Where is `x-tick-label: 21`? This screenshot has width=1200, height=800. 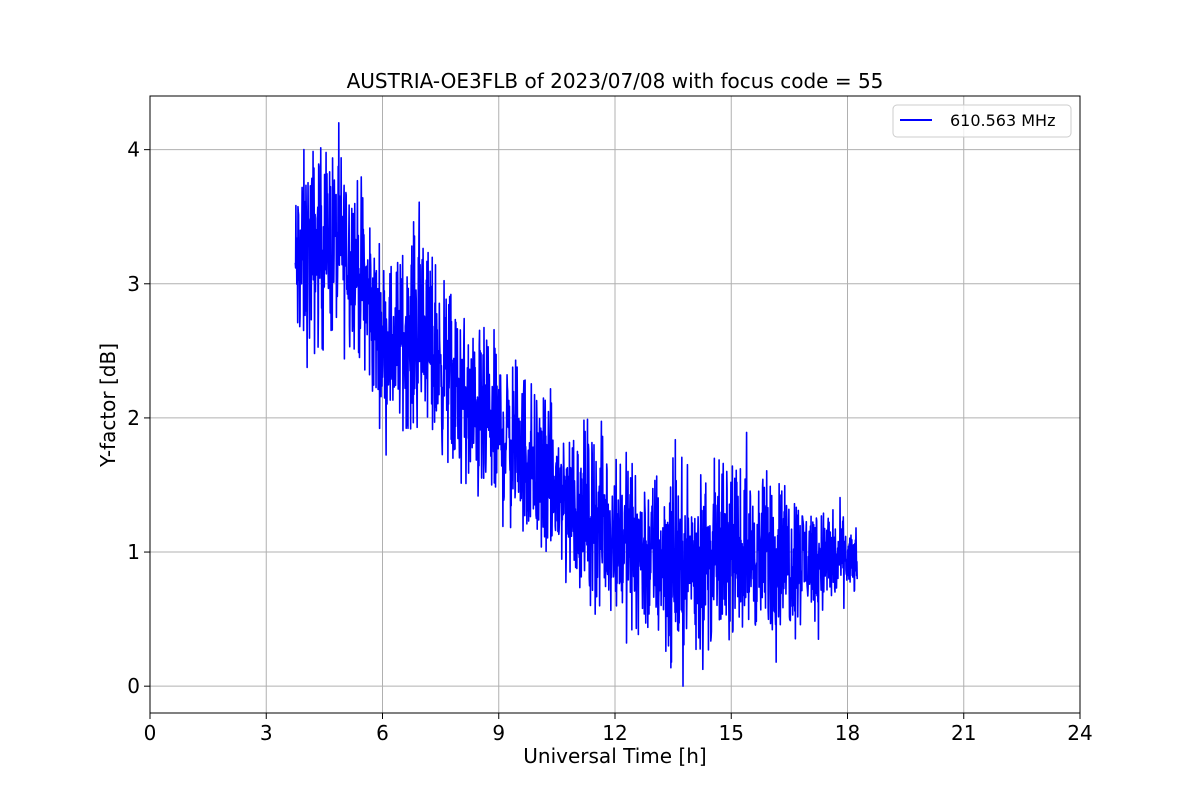 x-tick-label: 21 is located at coordinates (963, 733).